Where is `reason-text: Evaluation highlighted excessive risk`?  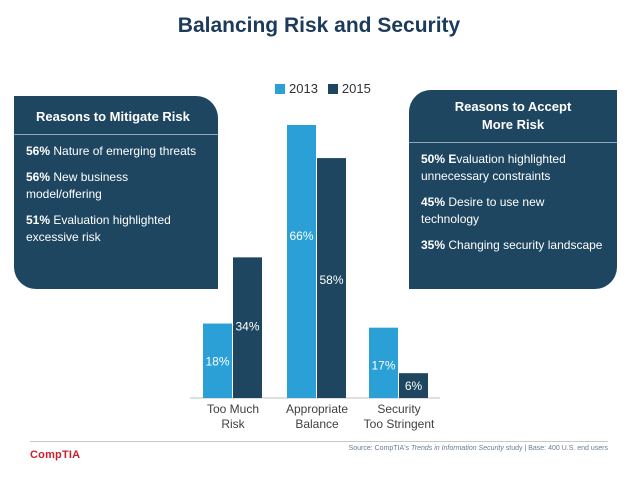 reason-text: Evaluation highlighted excessive risk is located at coordinates (98, 228).